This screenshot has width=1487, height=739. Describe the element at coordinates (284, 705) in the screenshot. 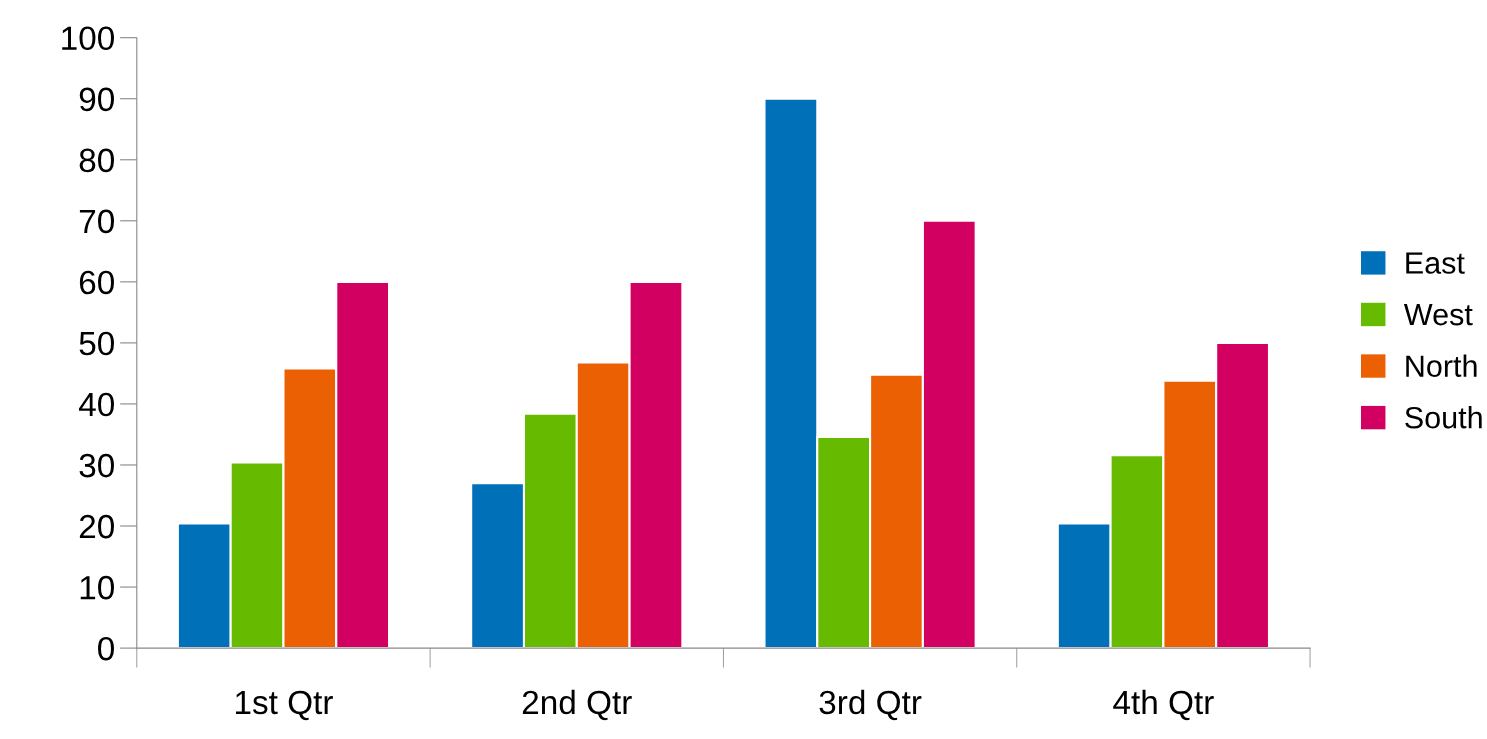

I see `x-tick-label: 1st Qtr` at that location.